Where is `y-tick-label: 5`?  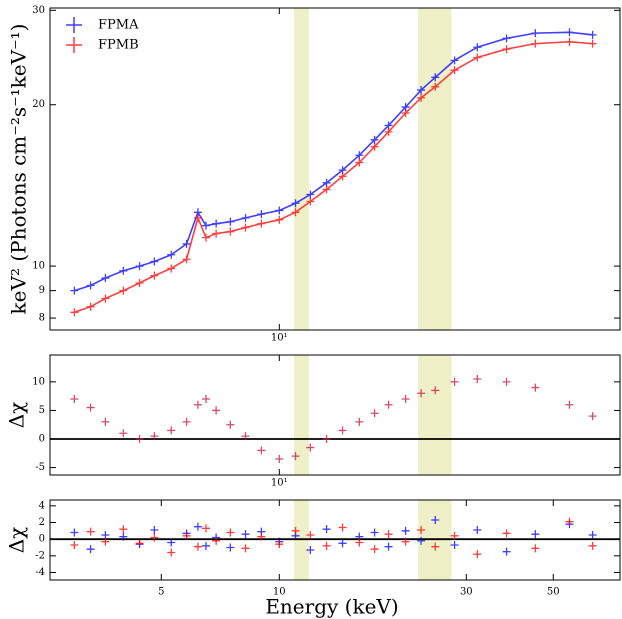 y-tick-label: 5 is located at coordinates (42, 410).